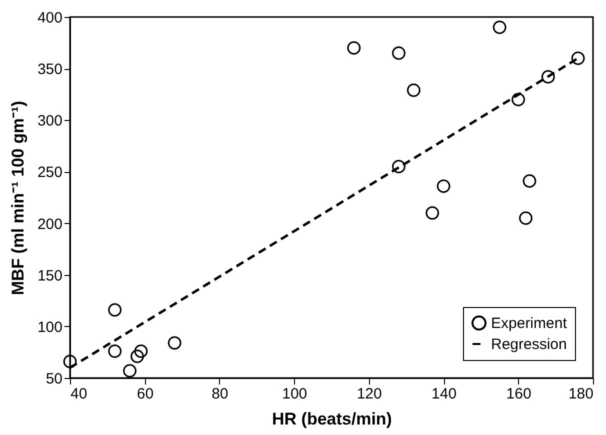 The height and width of the screenshot is (435, 606). What do you see at coordinates (295, 394) in the screenshot?
I see `x-tick-label: 100` at bounding box center [295, 394].